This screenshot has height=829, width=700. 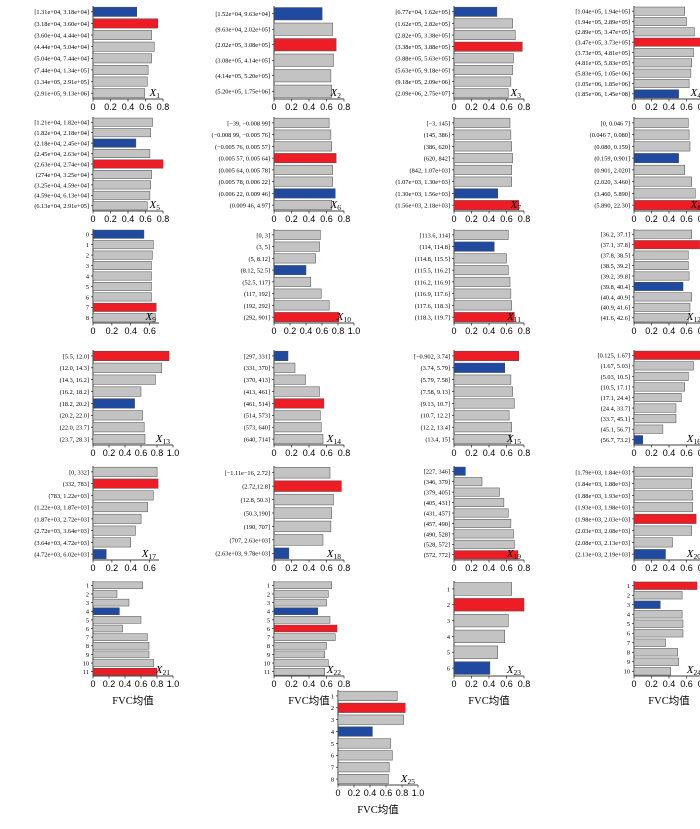 I want to click on category-label: (1.88e+03, 1.93e+03], so click(x=602, y=496).